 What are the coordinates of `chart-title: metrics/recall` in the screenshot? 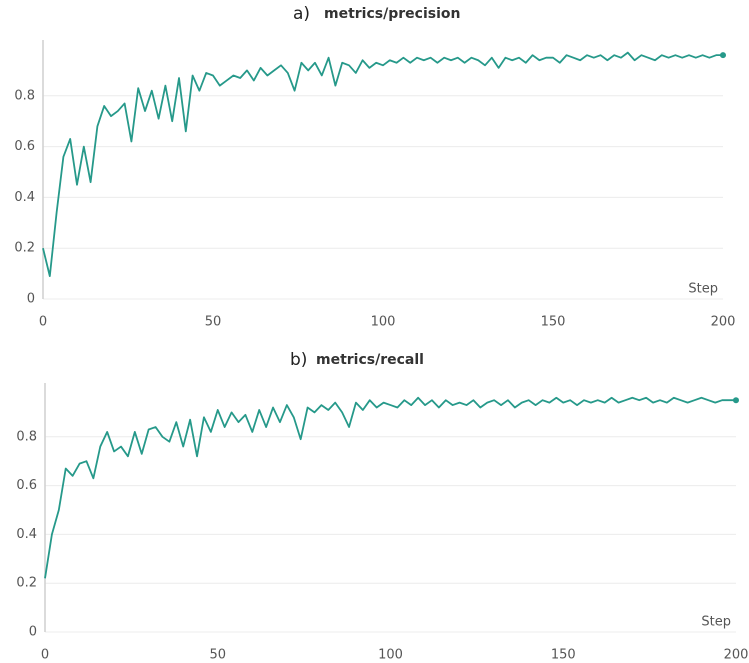 It's located at (370, 360).